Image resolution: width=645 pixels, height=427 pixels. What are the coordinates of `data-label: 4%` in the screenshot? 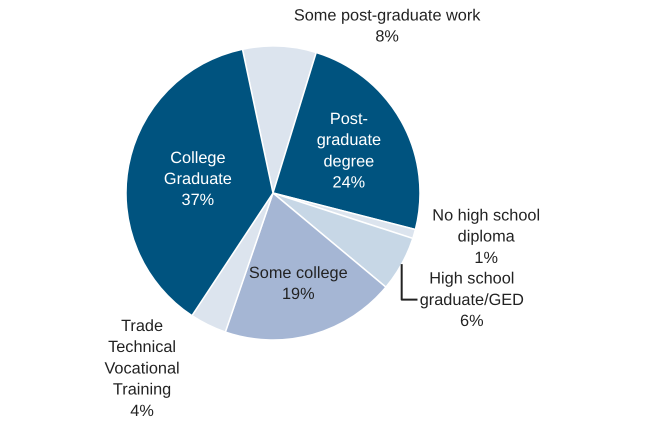 It's located at (142, 411).